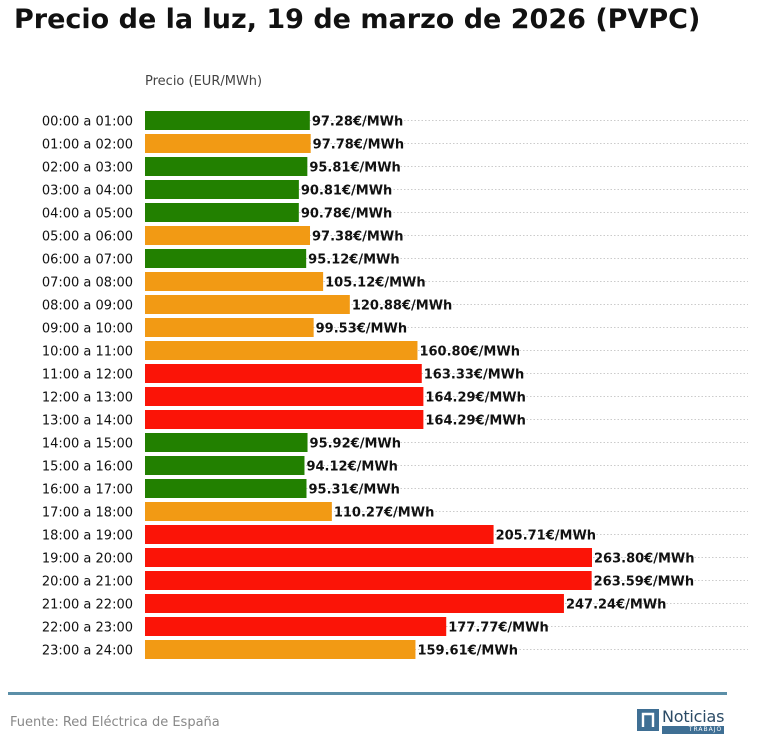 The image size is (758, 755). Describe the element at coordinates (87, 352) in the screenshot. I see `category-label: 10:00 a 11:00` at that location.